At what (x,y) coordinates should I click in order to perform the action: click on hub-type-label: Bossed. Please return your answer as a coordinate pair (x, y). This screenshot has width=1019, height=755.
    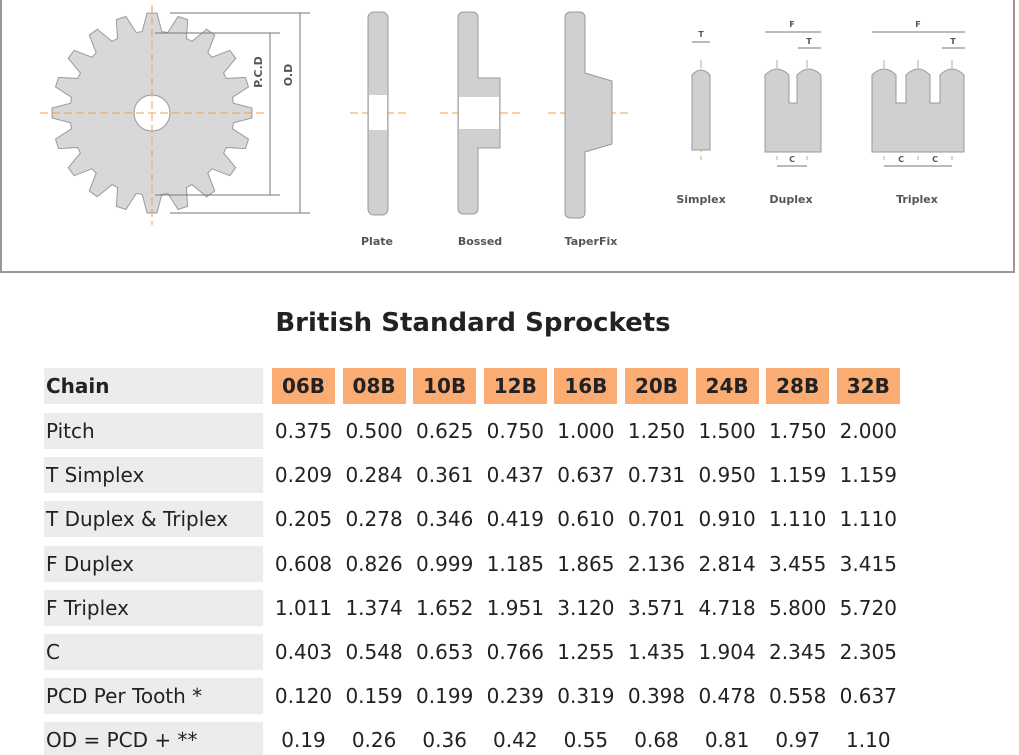
    Looking at the image, I should click on (480, 241).